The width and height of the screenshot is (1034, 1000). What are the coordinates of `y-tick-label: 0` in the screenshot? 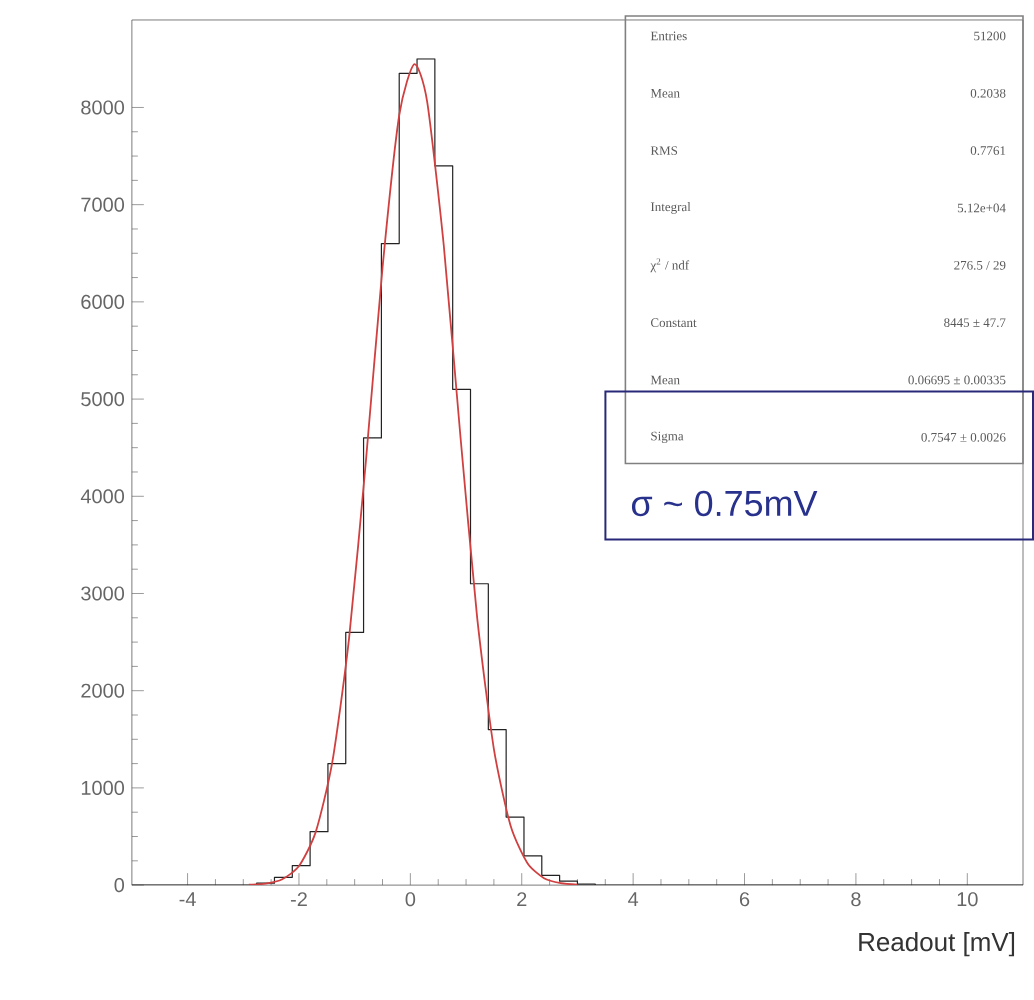 It's located at (119, 885).